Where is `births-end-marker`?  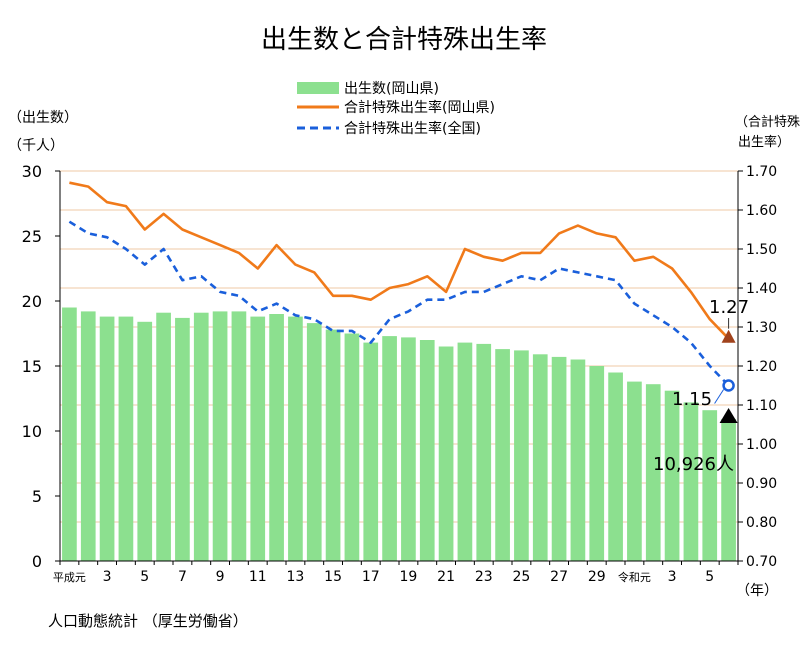
births-end-marker is located at coordinates (728, 415).